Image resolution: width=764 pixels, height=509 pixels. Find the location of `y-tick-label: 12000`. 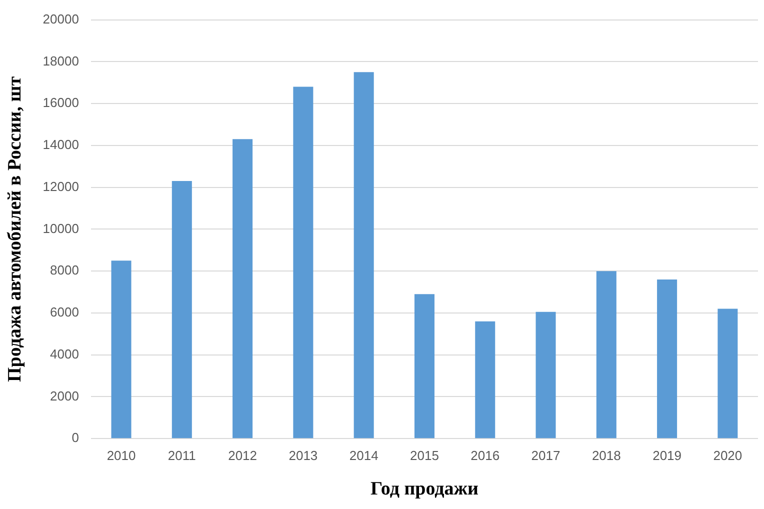

y-tick-label: 12000 is located at coordinates (60, 186).